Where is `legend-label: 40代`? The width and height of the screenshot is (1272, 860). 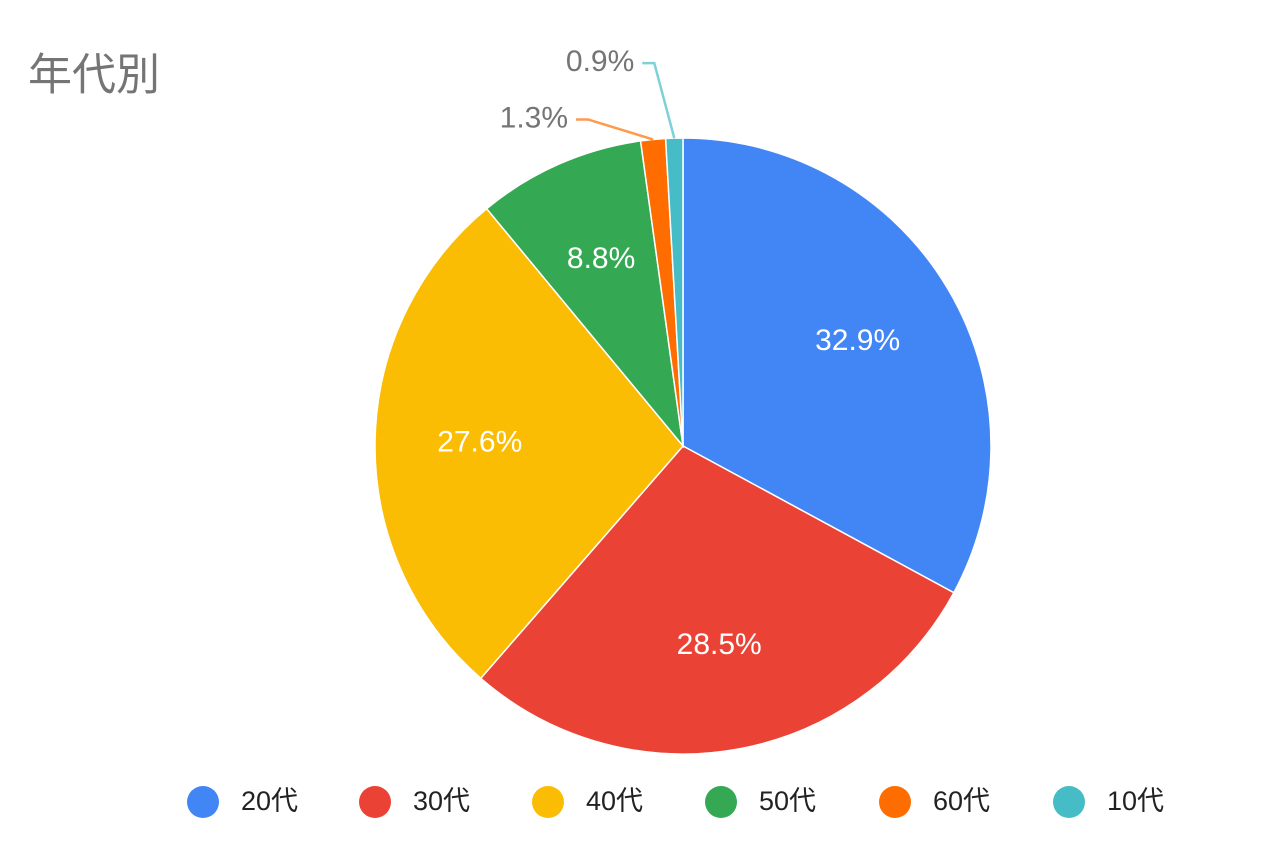 legend-label: 40代 is located at coordinates (614, 801).